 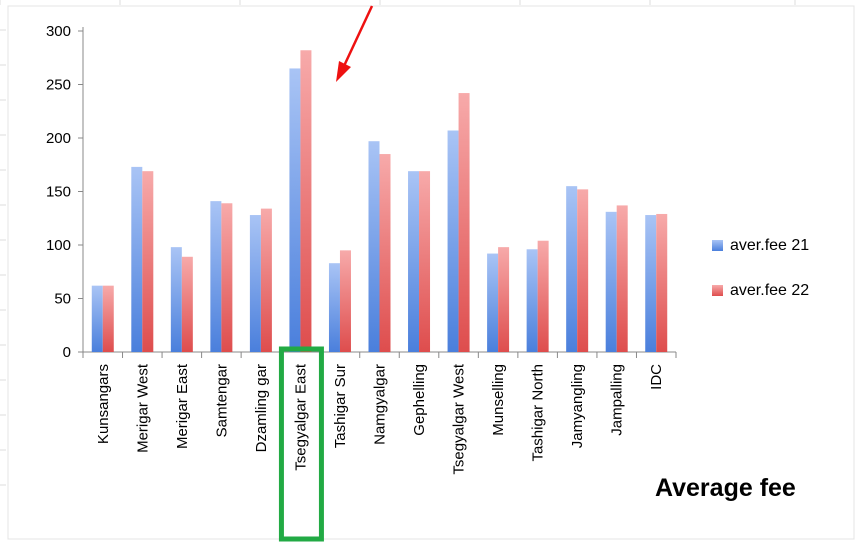 I want to click on chart-annotations, so click(x=326, y=273).